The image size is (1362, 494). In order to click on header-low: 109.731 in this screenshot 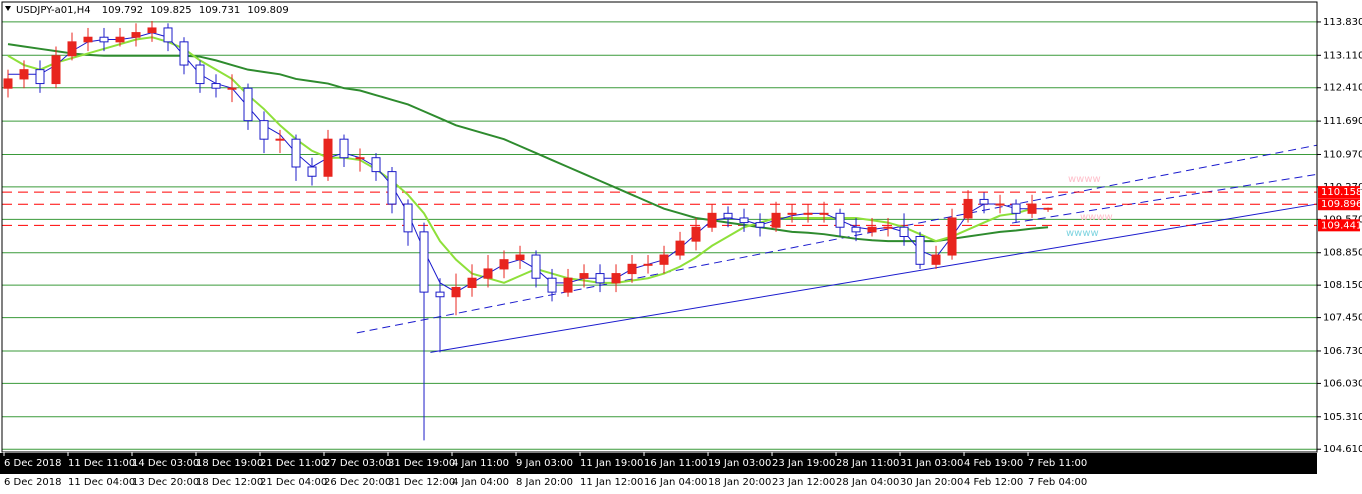, I will do `click(219, 10)`.